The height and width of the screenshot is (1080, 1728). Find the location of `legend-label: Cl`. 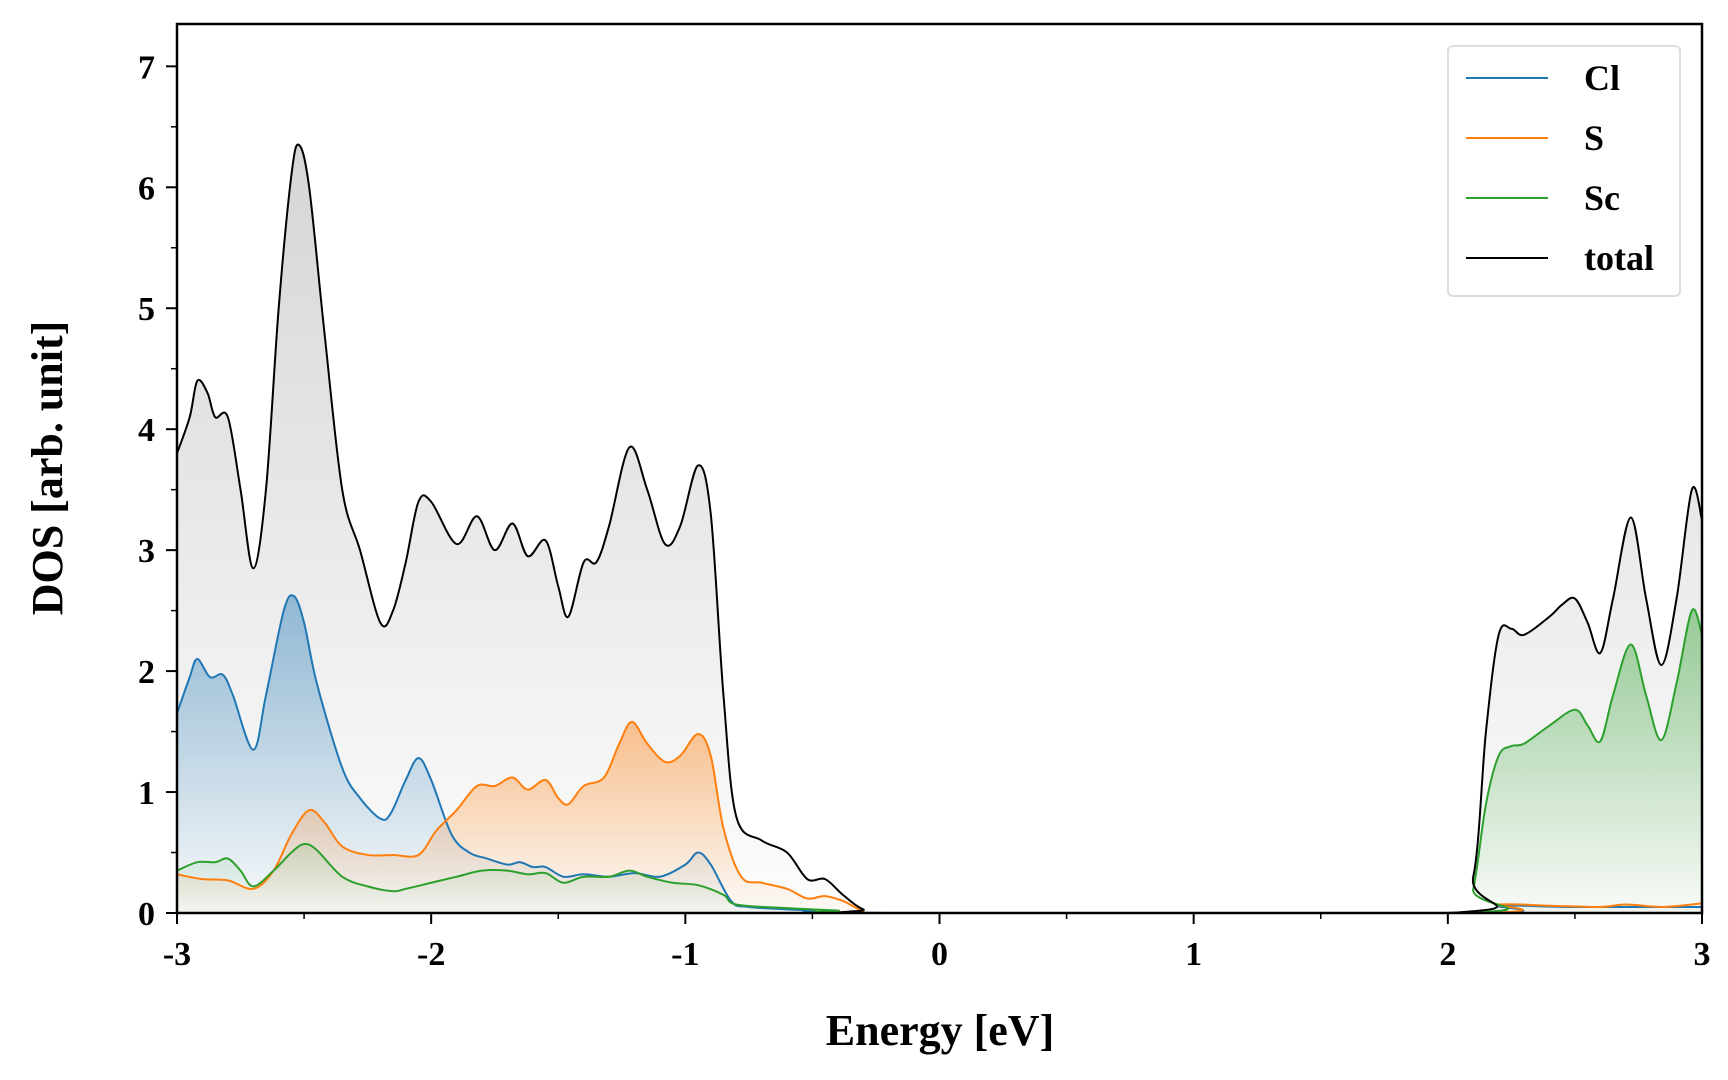

legend-label: Cl is located at coordinates (1602, 78).